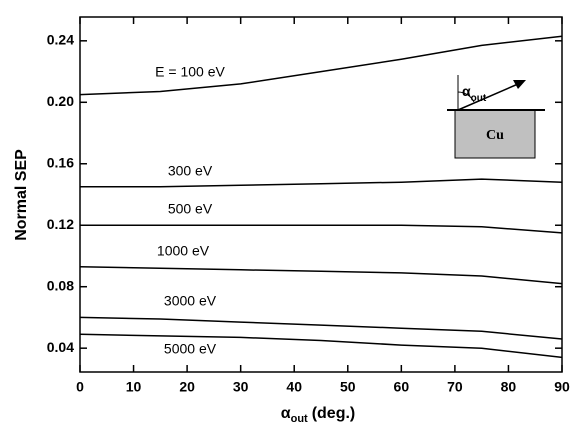 The width and height of the screenshot is (573, 433). I want to click on inset: Cu αout, so click(496, 117).